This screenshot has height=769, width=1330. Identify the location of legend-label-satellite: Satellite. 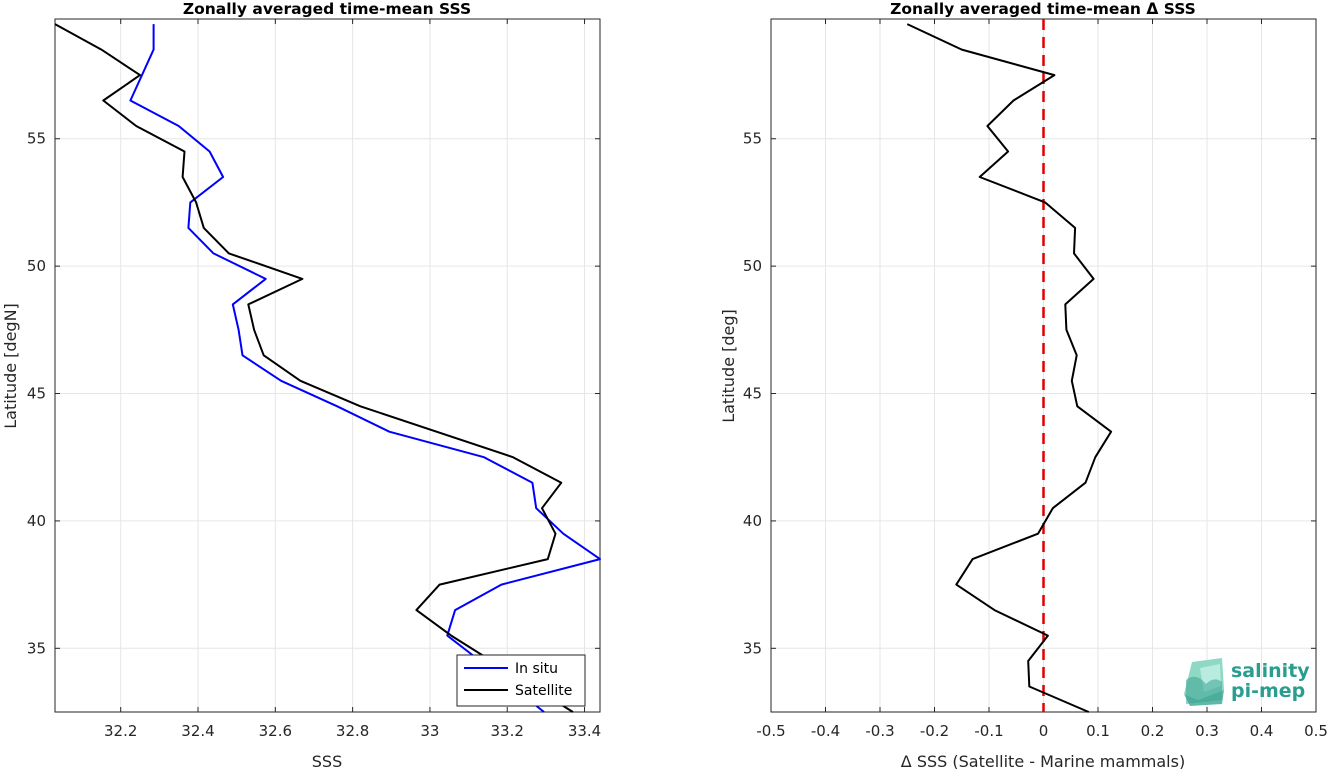
(543, 691).